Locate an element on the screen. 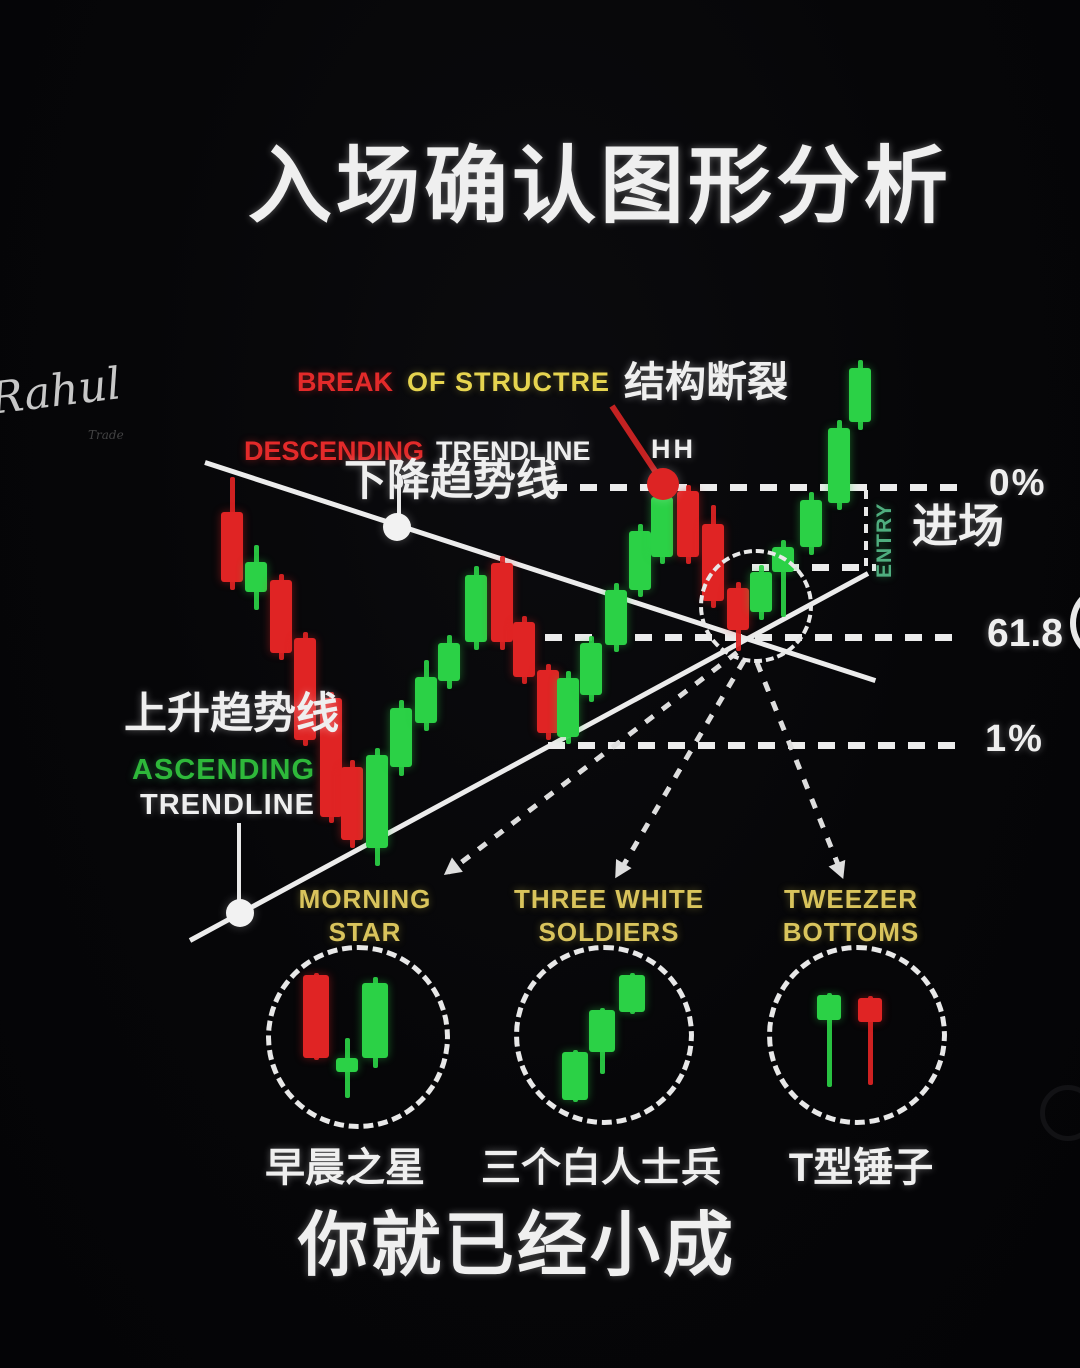 This screenshot has height=1368, width=1080. dot-ascending-touch is located at coordinates (240, 913).